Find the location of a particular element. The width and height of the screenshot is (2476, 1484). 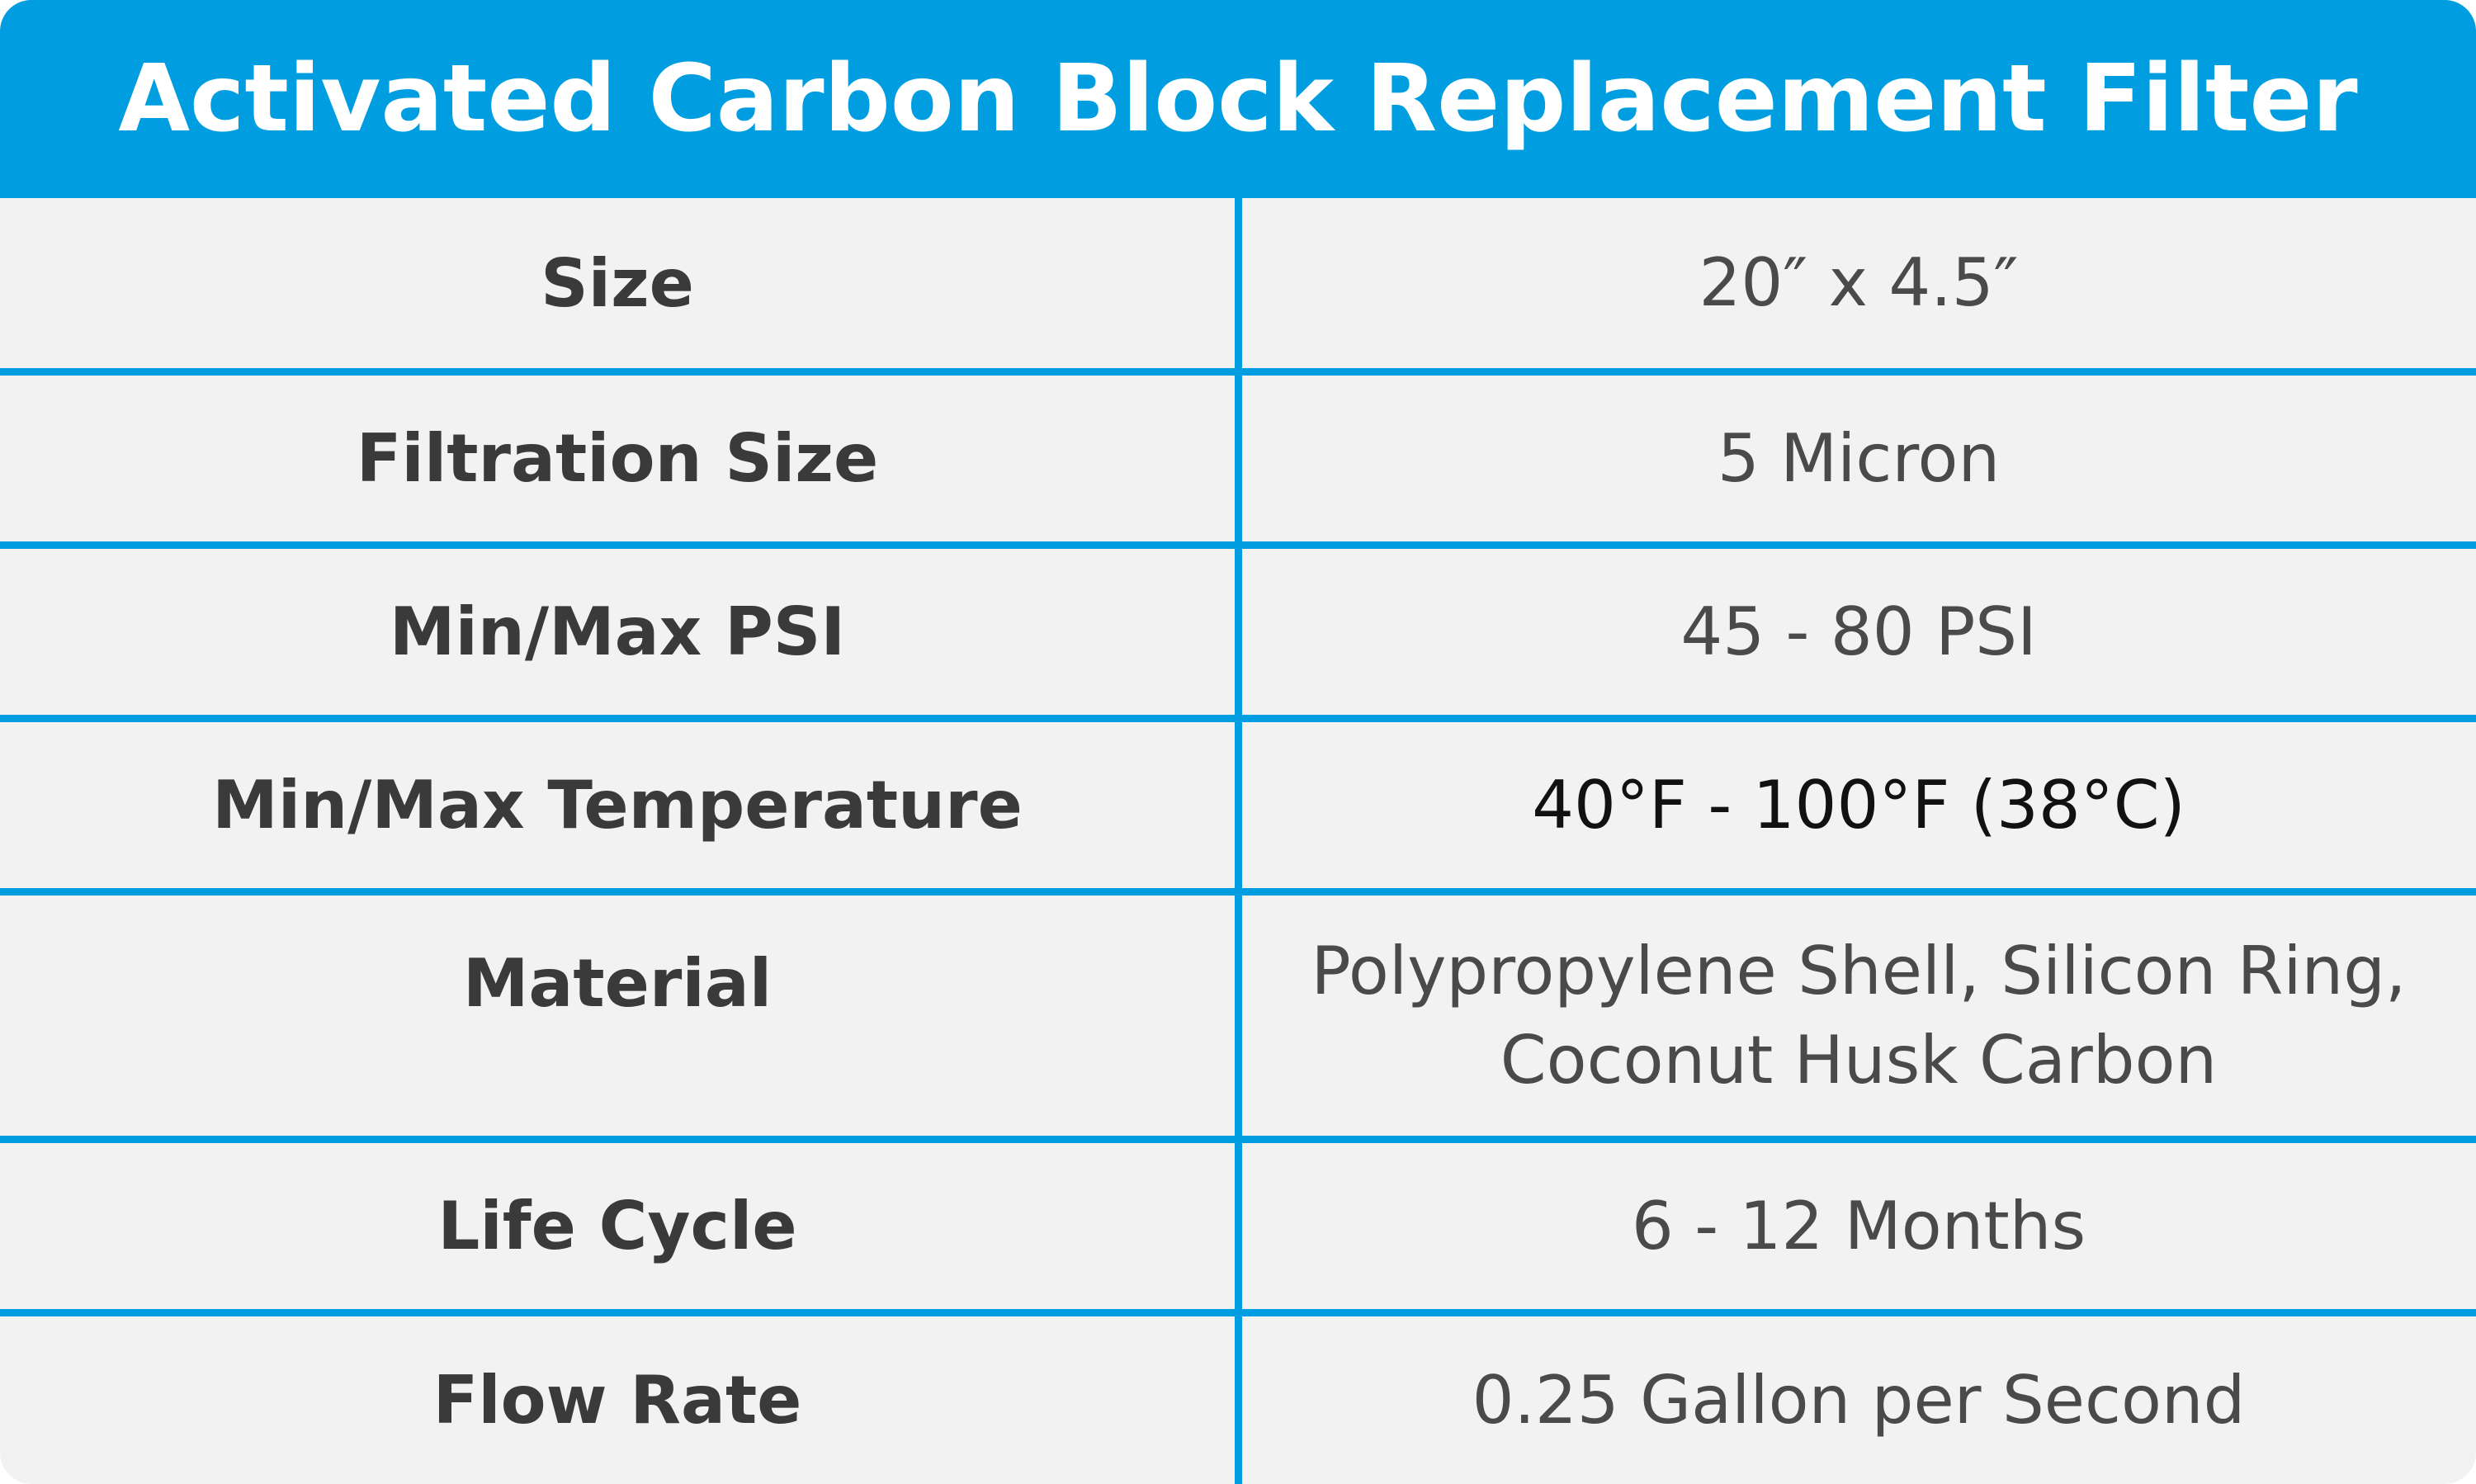

row-value: 6 - 12 Months is located at coordinates (1858, 1225).